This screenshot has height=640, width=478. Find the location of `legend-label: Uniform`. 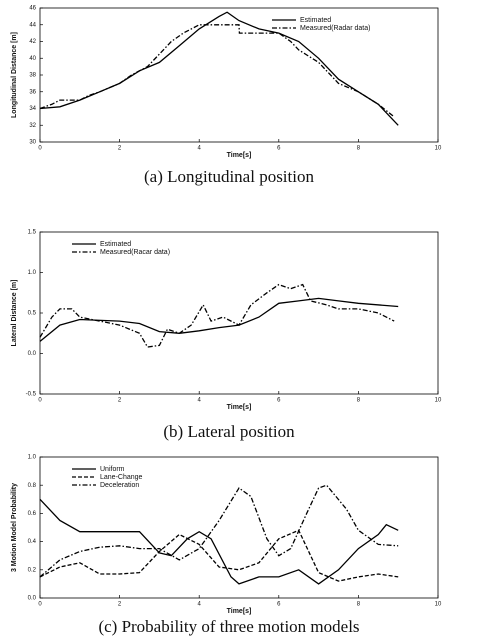

legend-label: Uniform is located at coordinates (112, 469).